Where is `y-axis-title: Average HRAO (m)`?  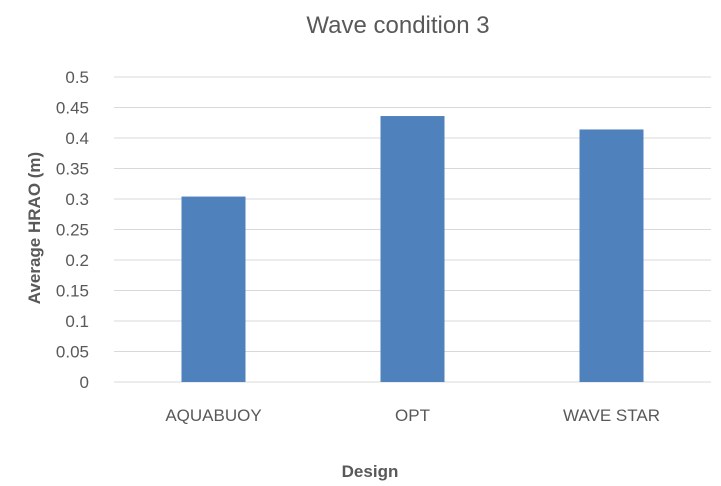 y-axis-title: Average HRAO (m) is located at coordinates (34, 228).